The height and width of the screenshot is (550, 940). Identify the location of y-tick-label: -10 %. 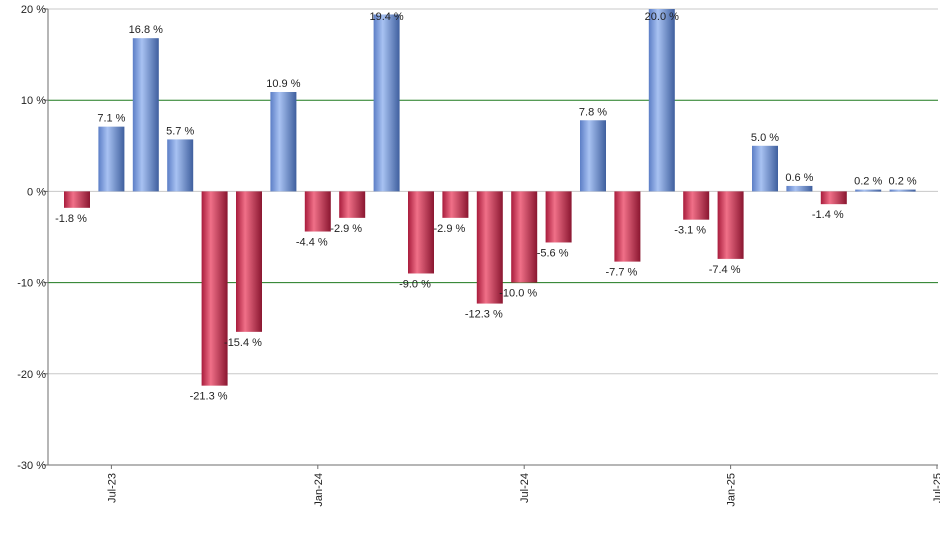
(31, 284).